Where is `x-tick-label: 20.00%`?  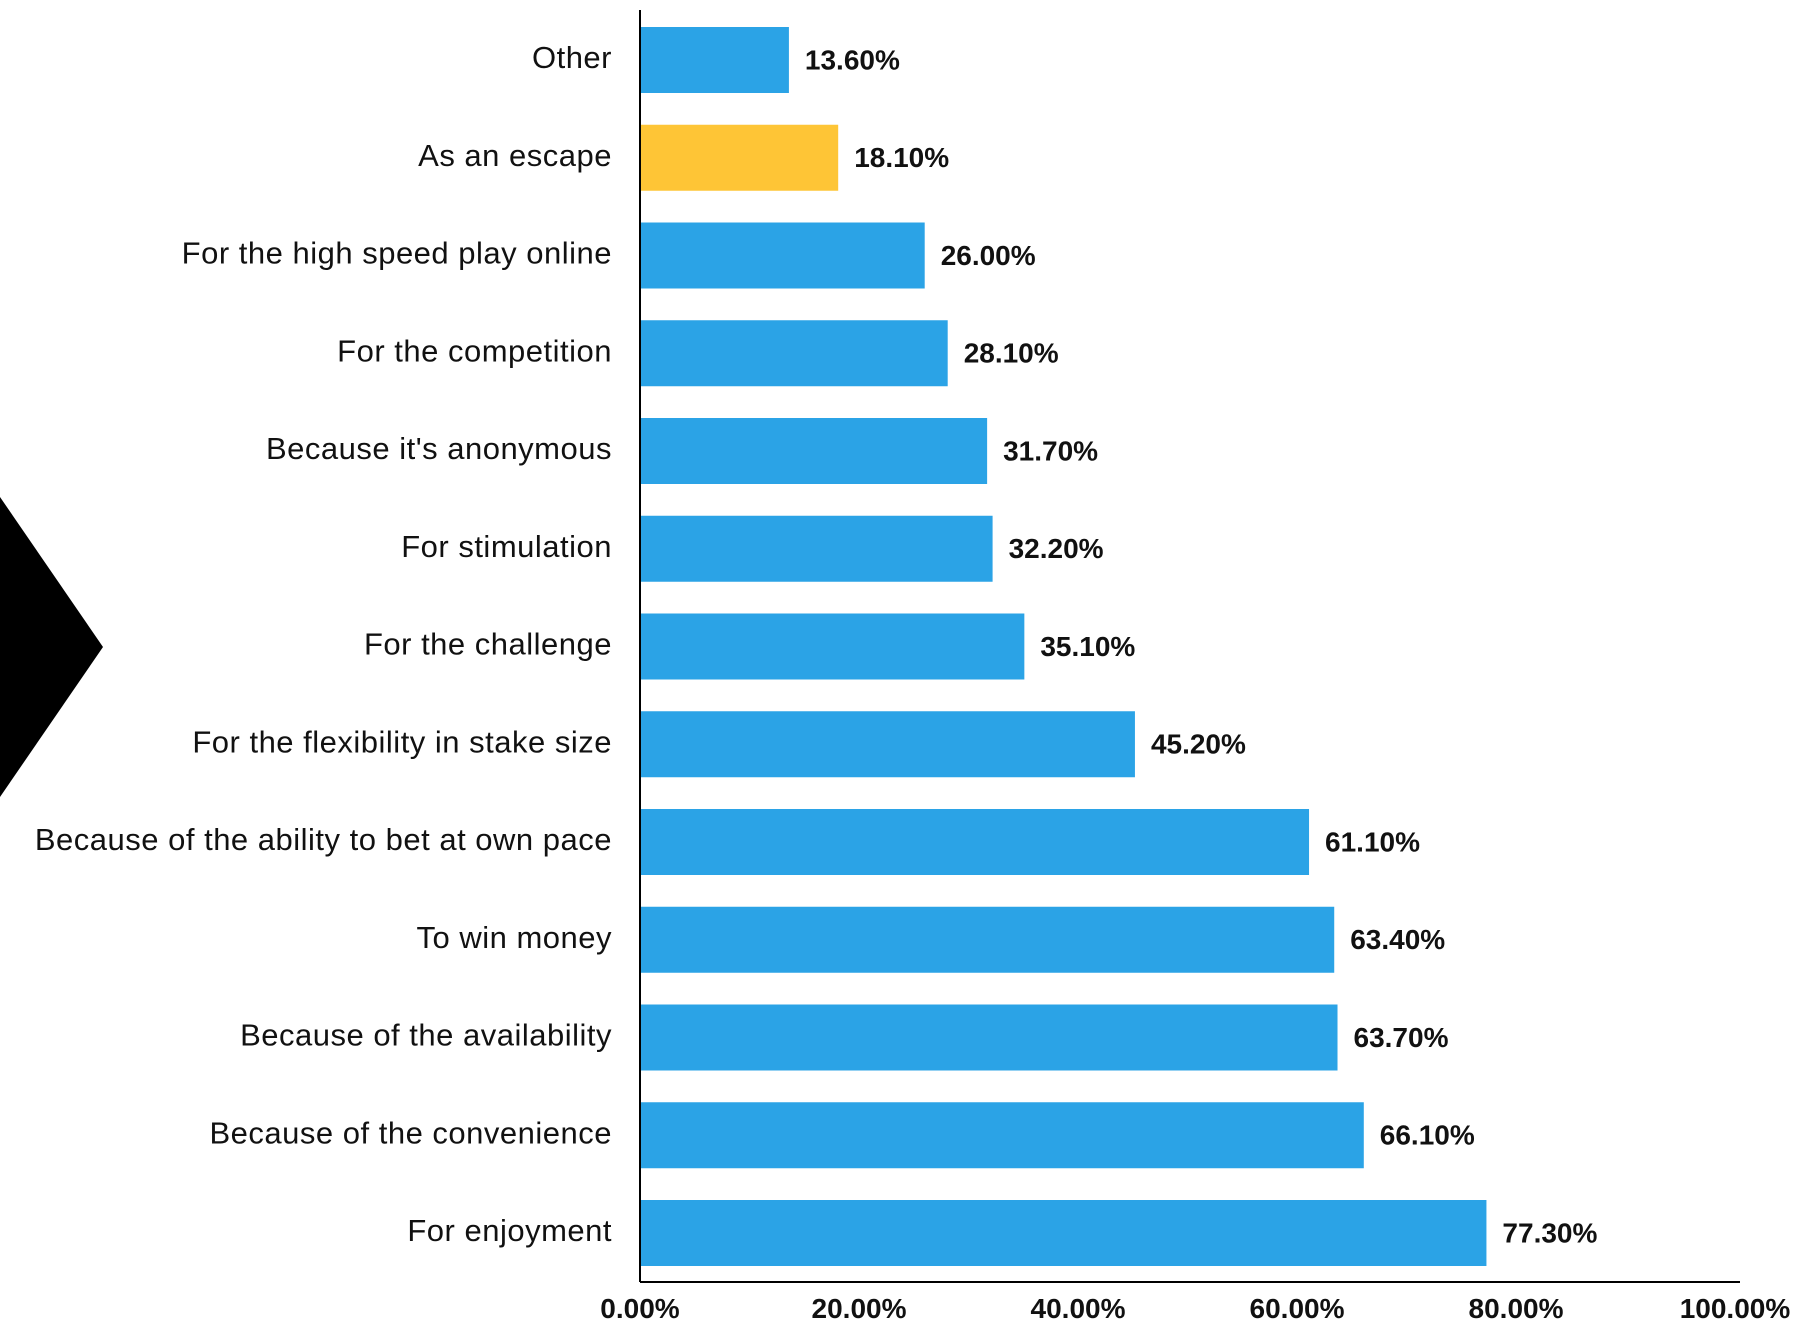
x-tick-label: 20.00% is located at coordinates (859, 1308).